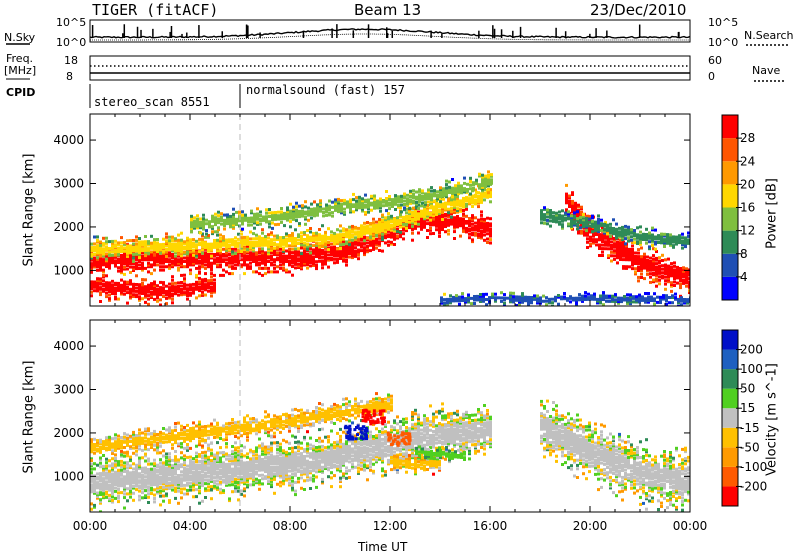  What do you see at coordinates (723, 22) in the screenshot?
I see `nsearch-tick-top: 10^5` at bounding box center [723, 22].